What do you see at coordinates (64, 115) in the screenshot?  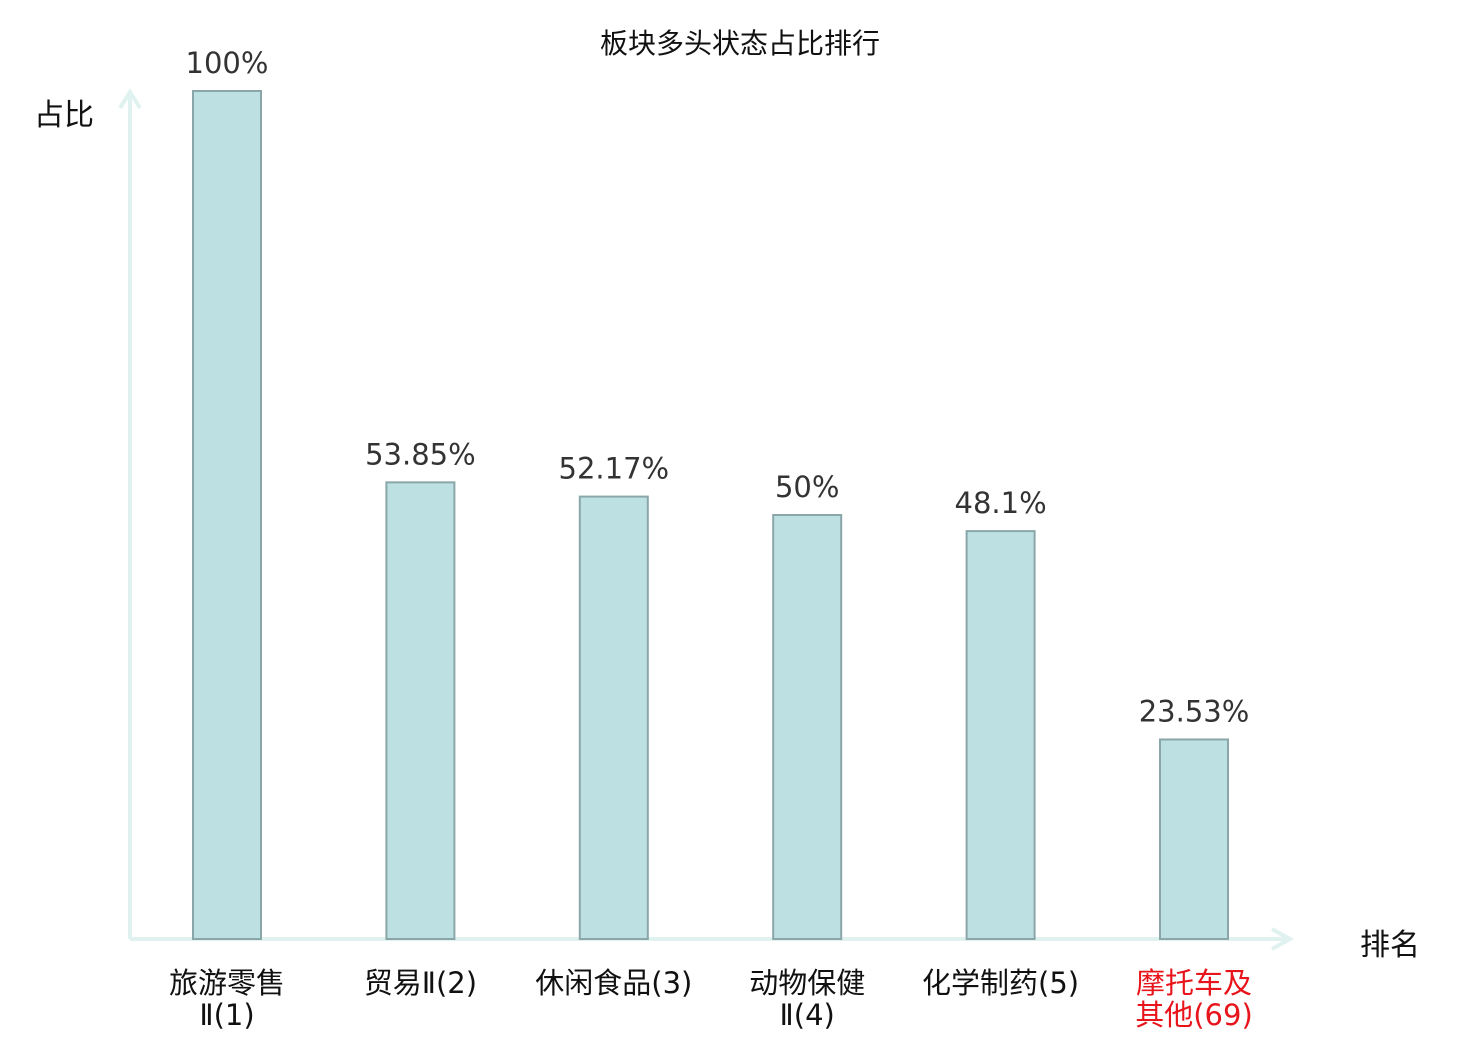 I see `y-axis-label: 占比` at bounding box center [64, 115].